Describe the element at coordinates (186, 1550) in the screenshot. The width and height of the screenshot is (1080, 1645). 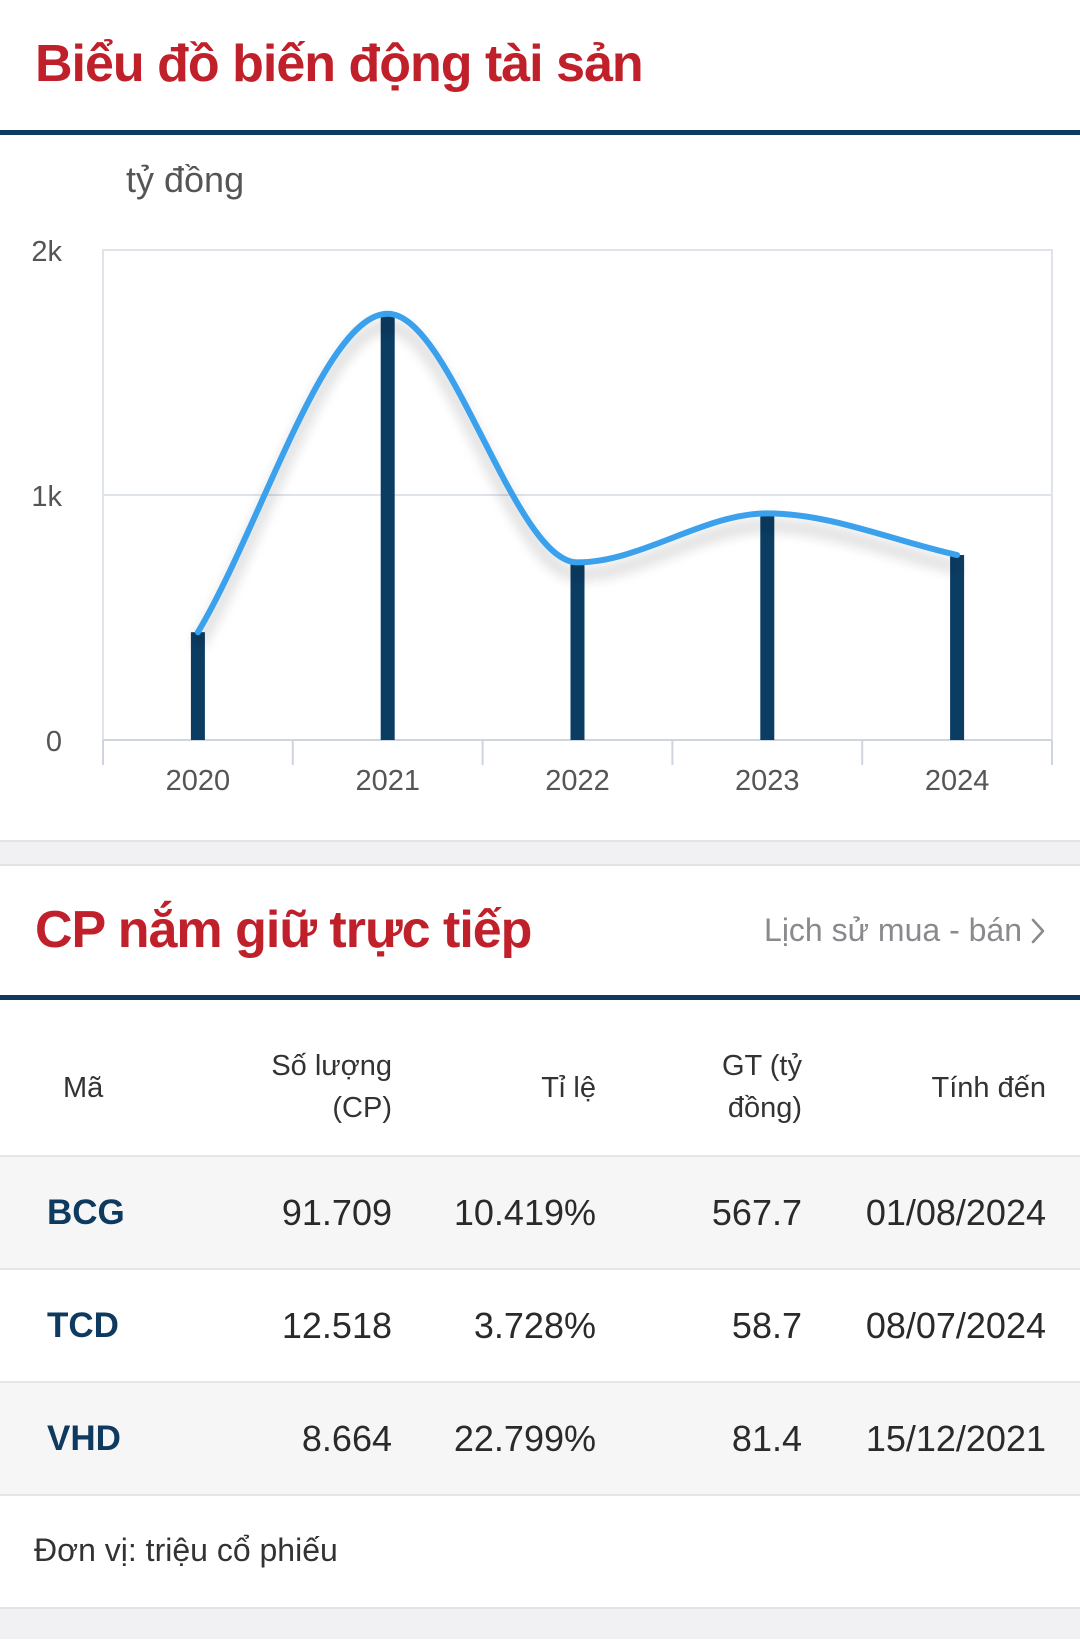
I see `unit-note: Đơn vị: triệu cổ phiếu` at that location.